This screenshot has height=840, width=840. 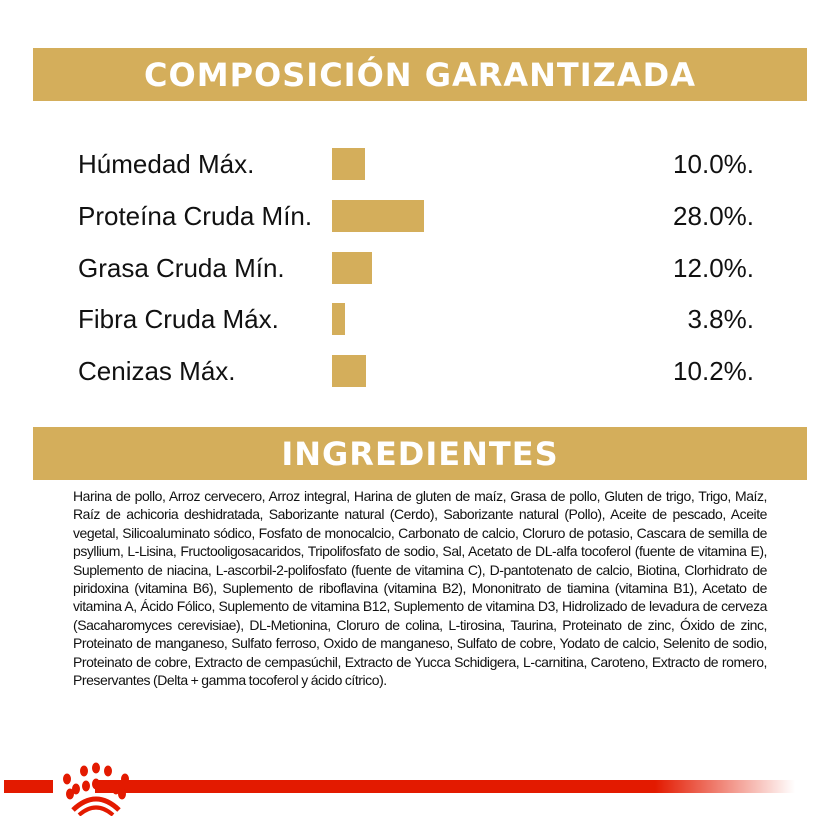 I want to click on composition-row: Húmedad Máx. 10.0%., so click(x=416, y=164).